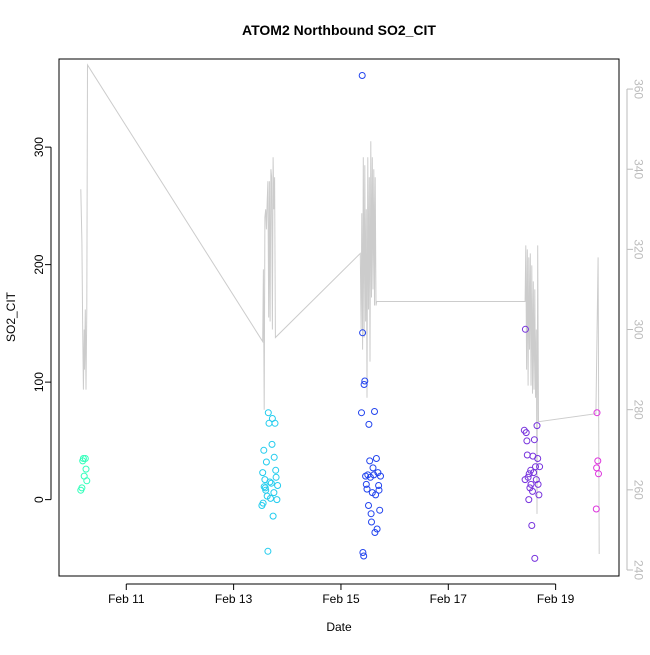  Describe the element at coordinates (639, 89) in the screenshot. I see `y2-tick-label: 360` at that location.